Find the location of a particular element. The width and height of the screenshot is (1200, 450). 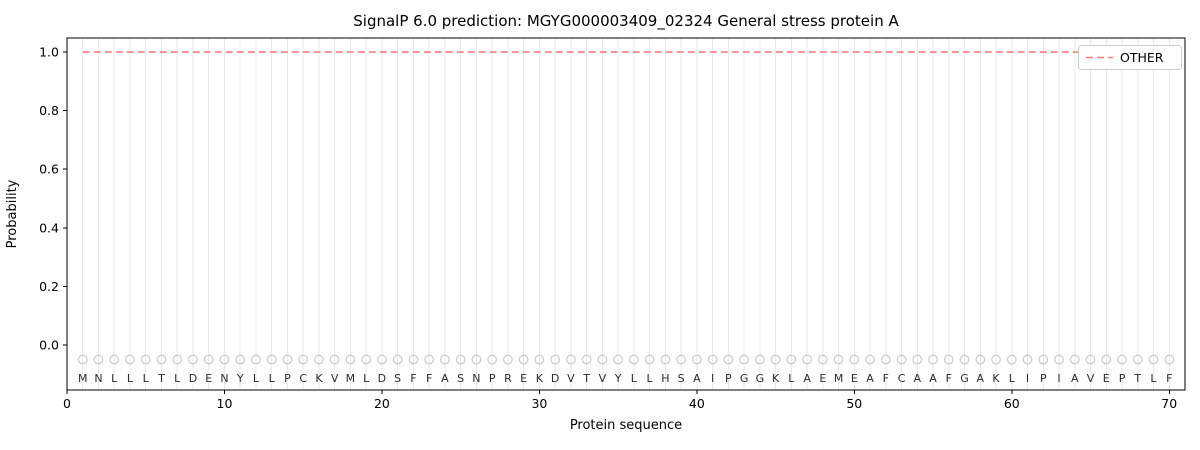

residue-letter: E is located at coordinates (854, 378).